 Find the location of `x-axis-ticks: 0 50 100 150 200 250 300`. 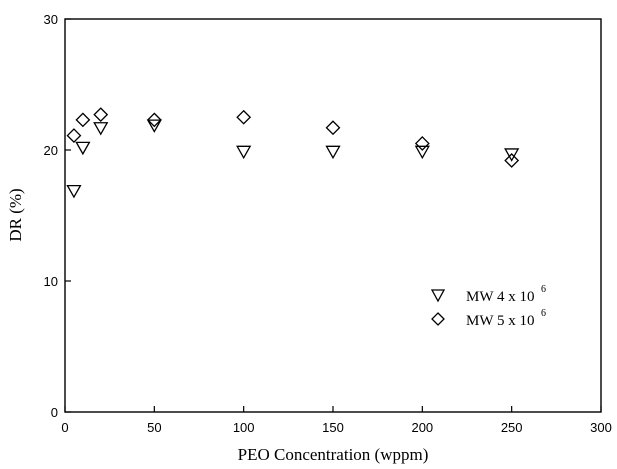

x-axis-ticks: 0 50 100 150 200 250 300 is located at coordinates (336, 420).